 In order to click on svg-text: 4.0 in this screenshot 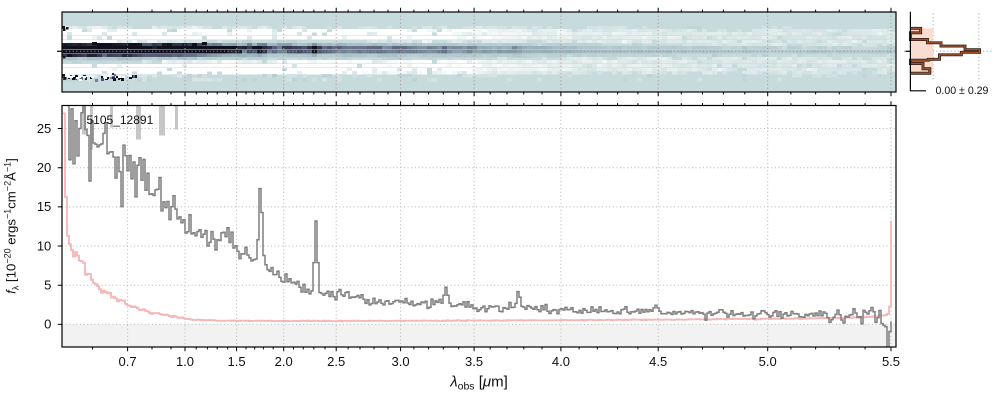, I will do `click(561, 361)`.